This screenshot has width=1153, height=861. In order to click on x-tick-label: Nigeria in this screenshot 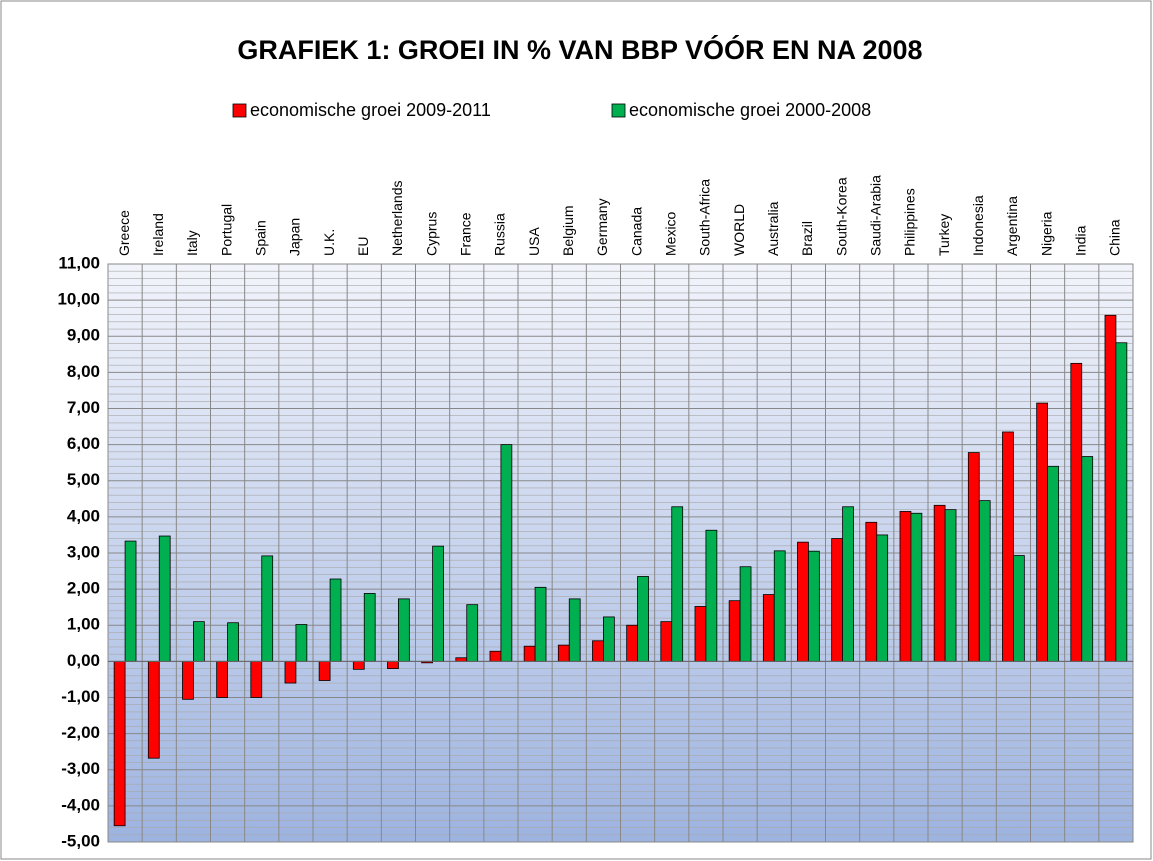, I will do `click(1046, 233)`.